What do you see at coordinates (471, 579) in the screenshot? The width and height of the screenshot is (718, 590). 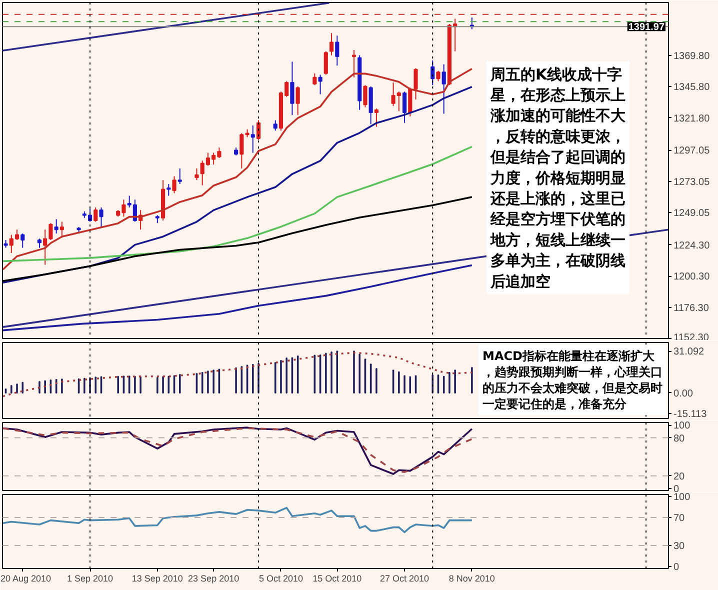 I see `x-tick-label: 8 Nov 2010` at bounding box center [471, 579].